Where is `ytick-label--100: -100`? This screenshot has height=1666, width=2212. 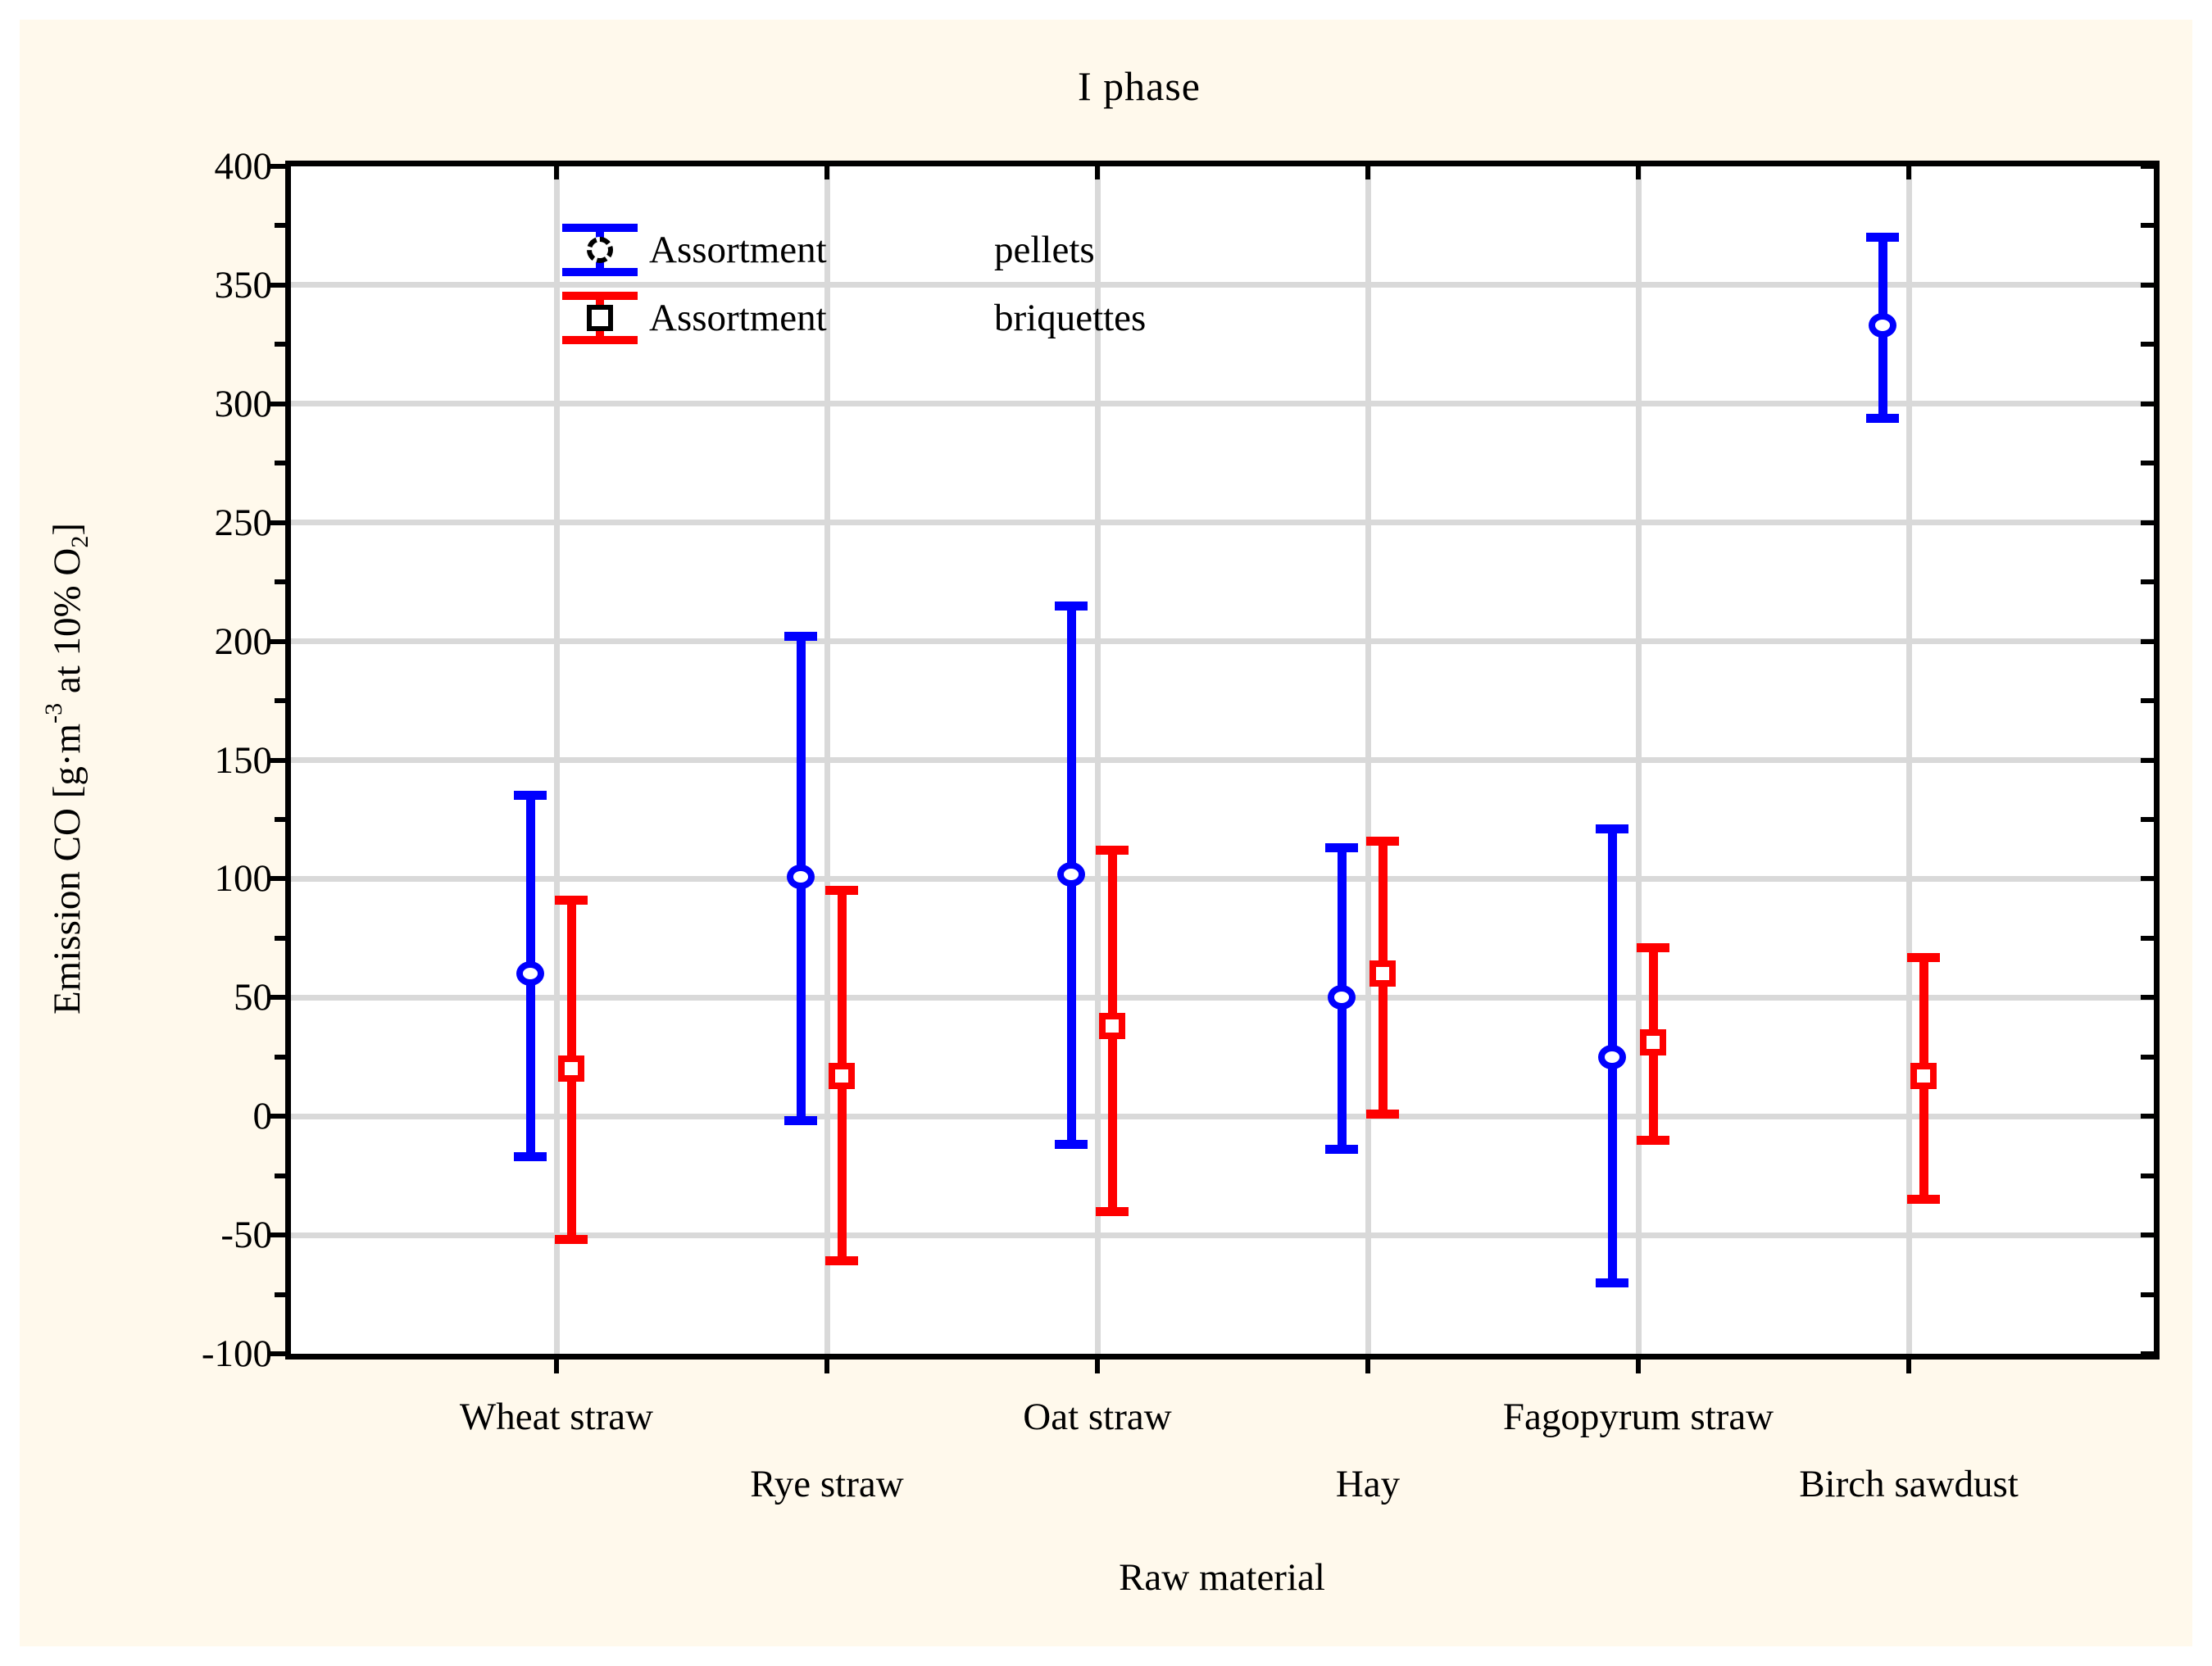
ytick-label--100: -100 is located at coordinates (237, 1353).